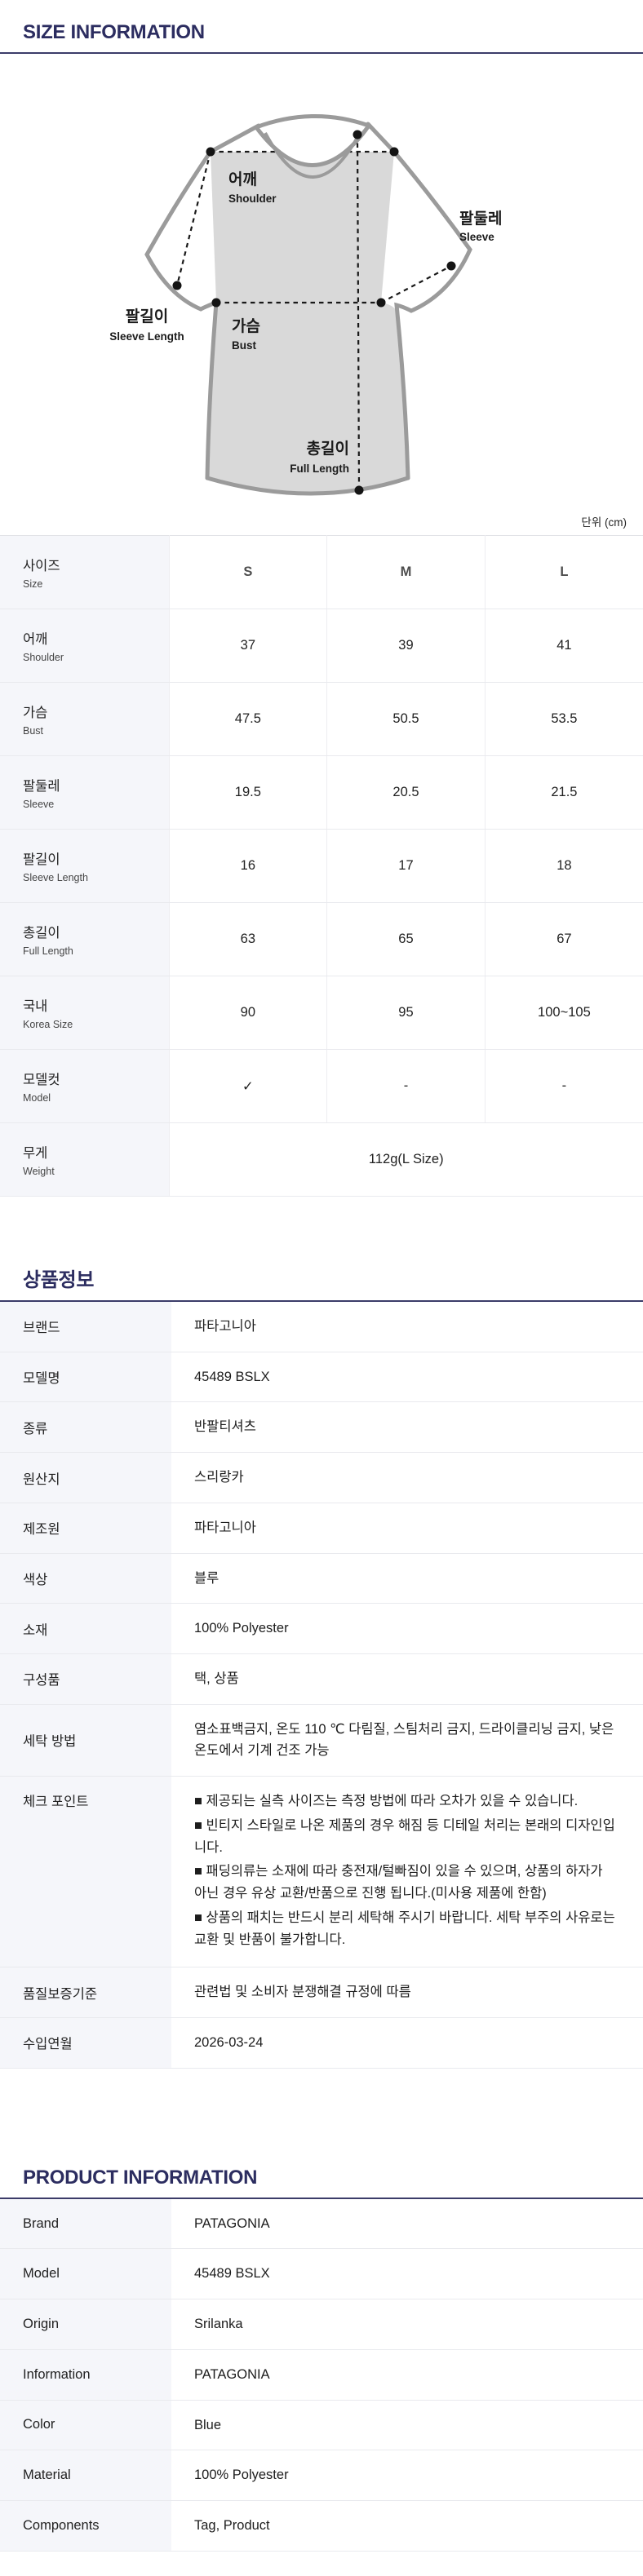 This screenshot has width=643, height=2576. I want to click on size-cell-value: 95, so click(406, 1013).